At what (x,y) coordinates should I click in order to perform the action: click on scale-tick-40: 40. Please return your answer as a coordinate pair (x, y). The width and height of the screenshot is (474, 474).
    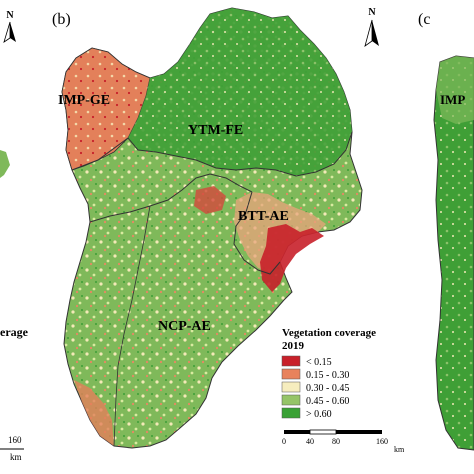
    Looking at the image, I should click on (310, 441).